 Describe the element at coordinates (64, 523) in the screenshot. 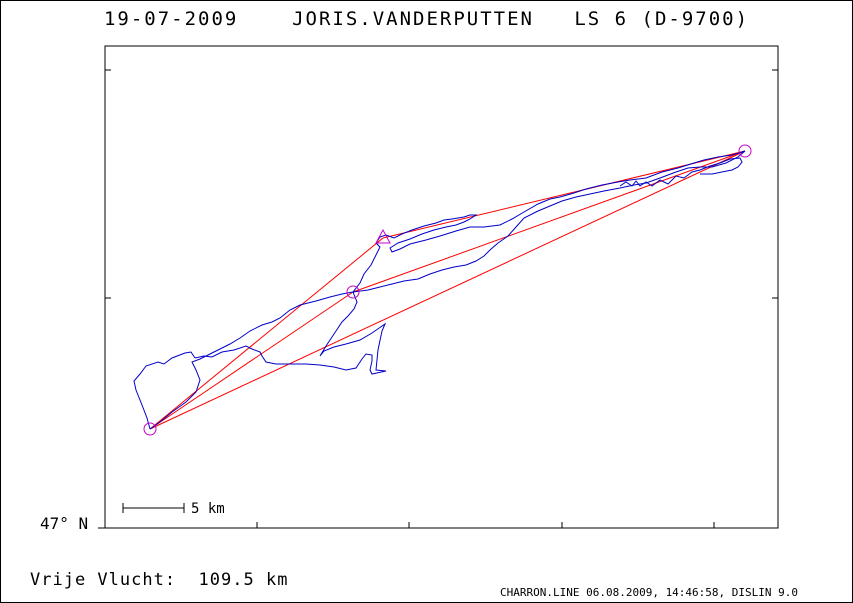

I see `latitude-label: 47° N` at that location.